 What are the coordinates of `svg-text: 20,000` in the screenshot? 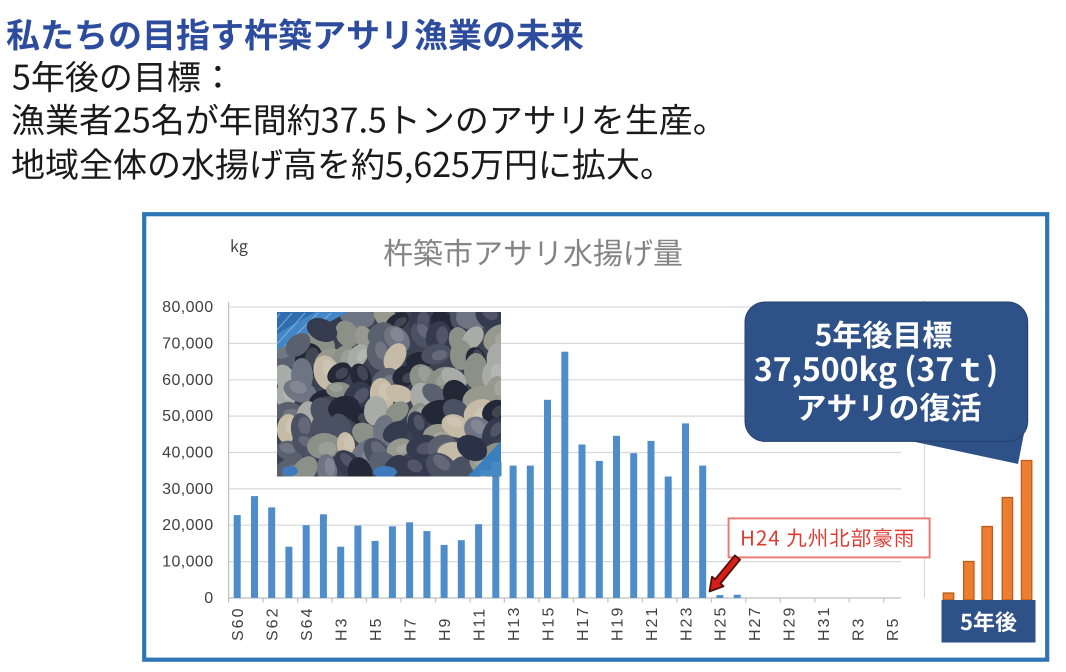 It's located at (187, 525).